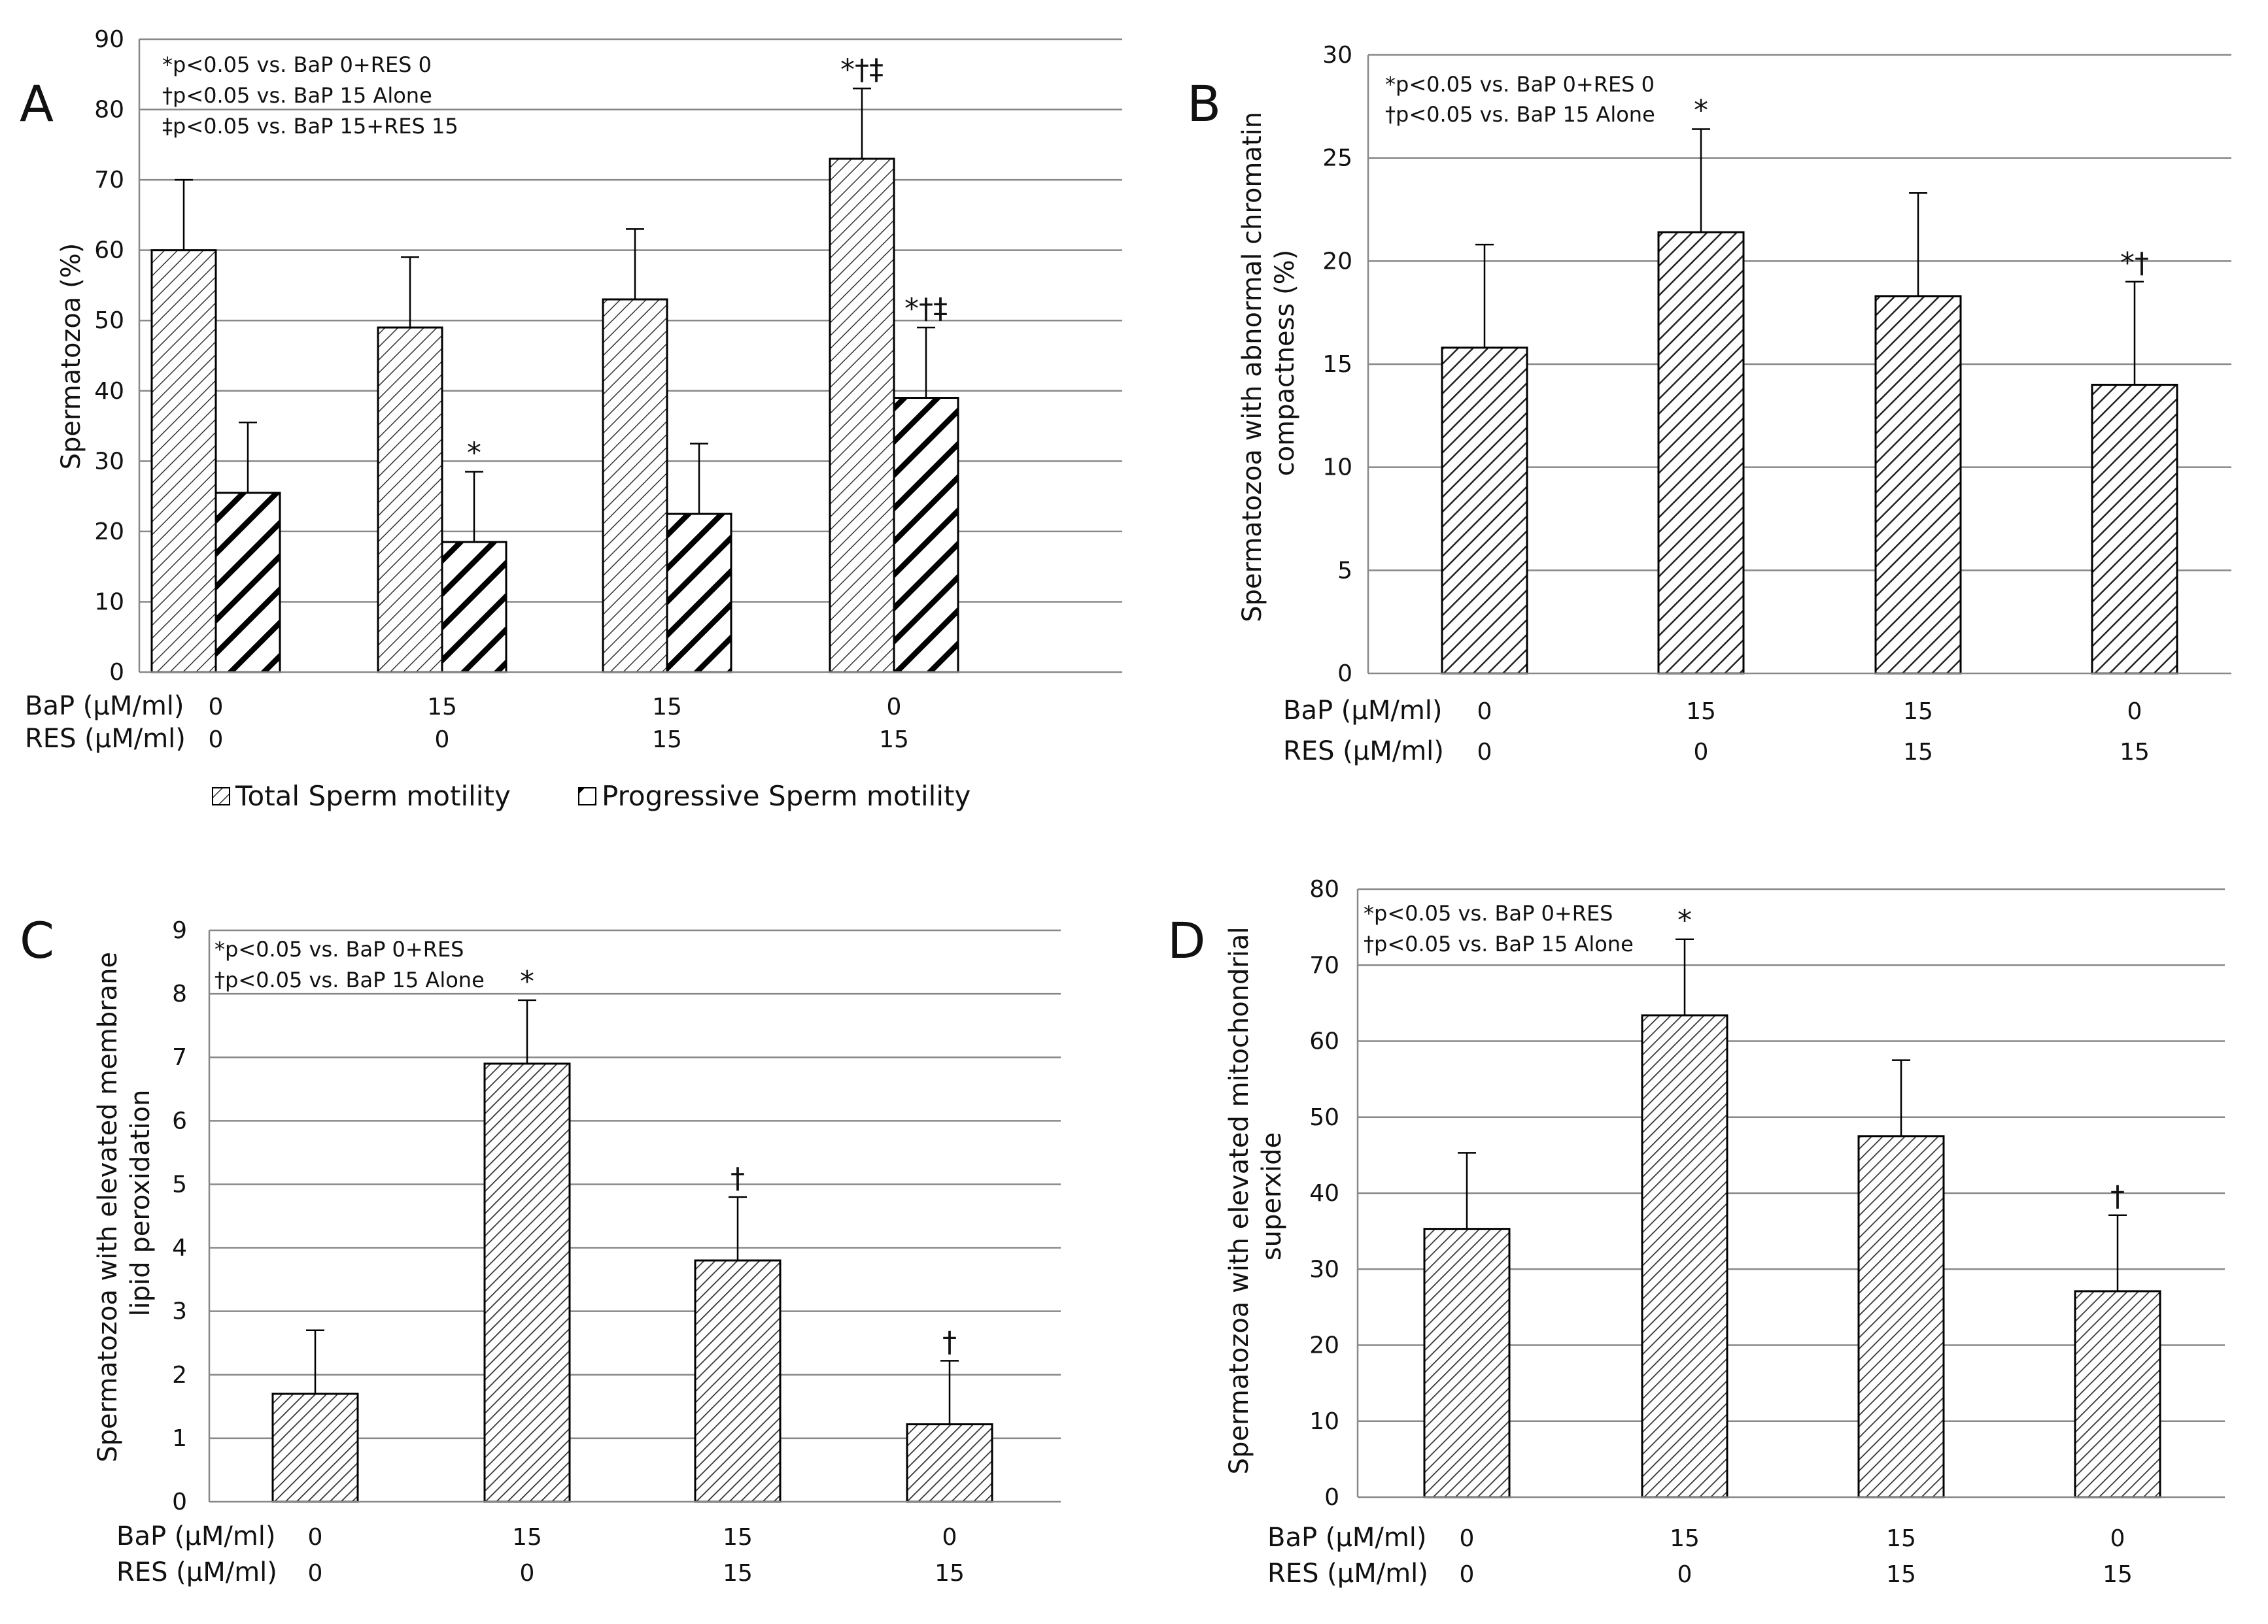  What do you see at coordinates (1488, 913) in the screenshot?
I see `annotation-line-1: *p<0.05 vs. BaP 0+RES` at bounding box center [1488, 913].